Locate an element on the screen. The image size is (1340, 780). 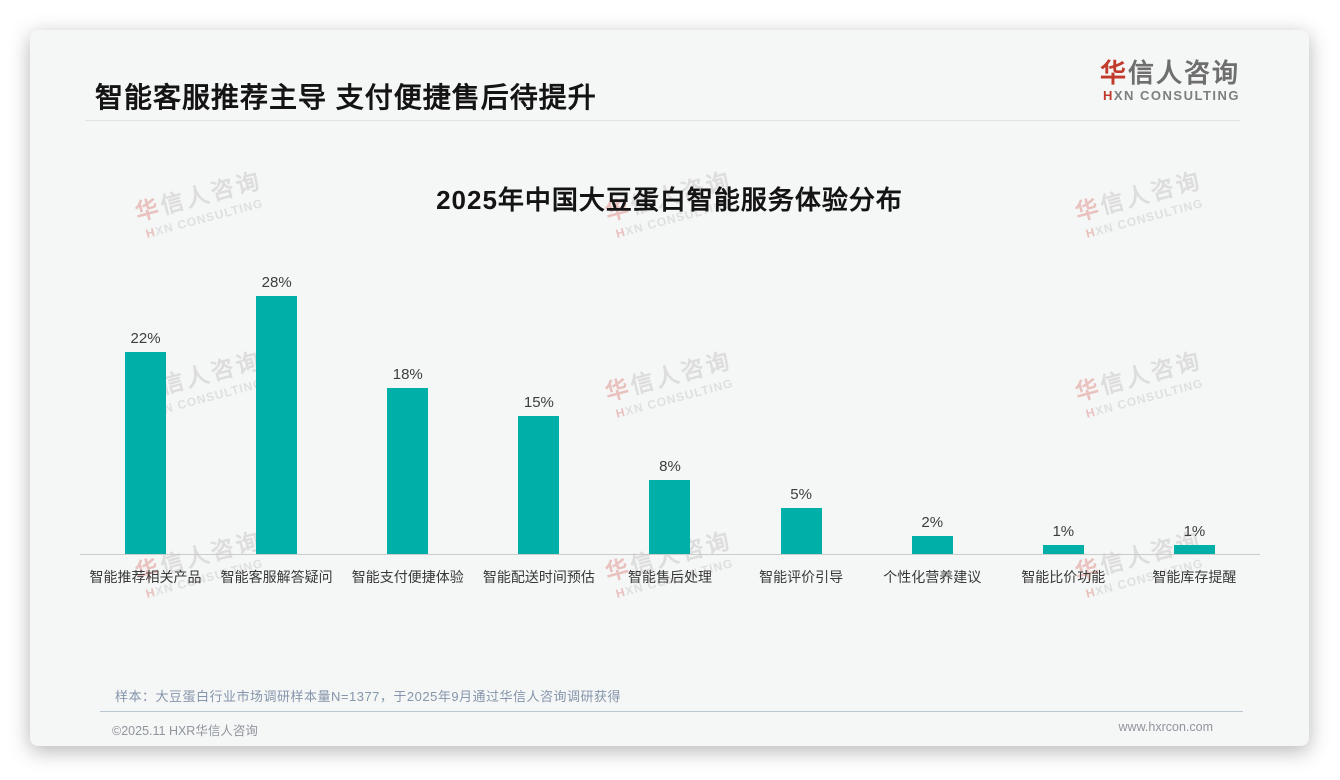
brand-logo-cn: 华信人咨询 is located at coordinates (1170, 73).